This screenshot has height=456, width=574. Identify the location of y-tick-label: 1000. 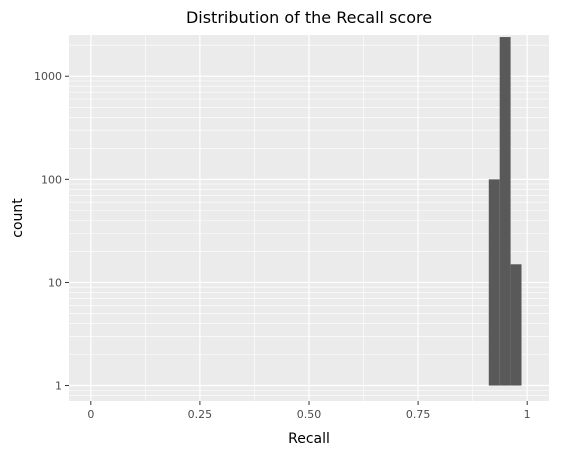
(48, 76).